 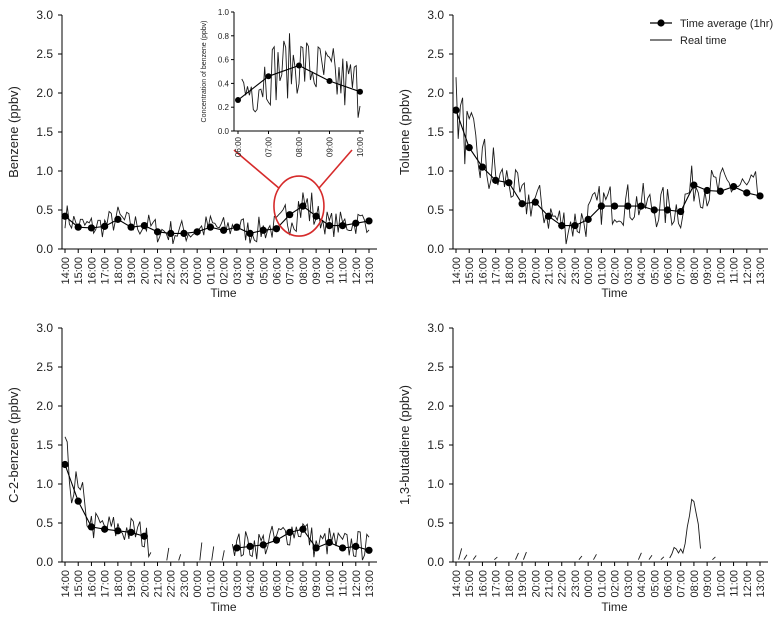 I want to click on x-tick-label: 08:00, so click(x=695, y=271).